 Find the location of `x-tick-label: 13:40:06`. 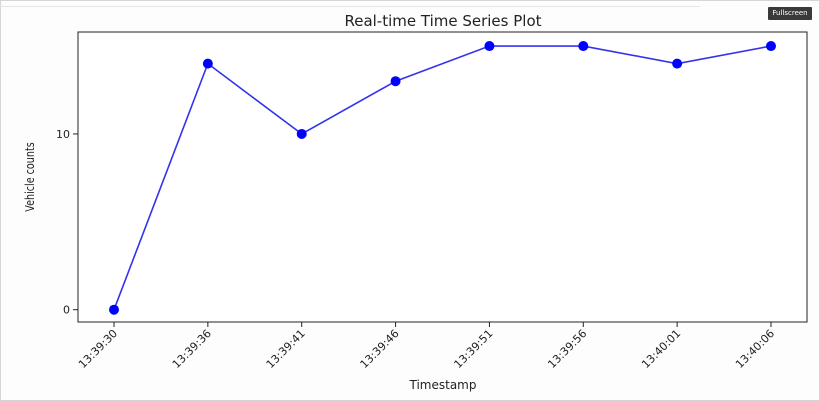

x-tick-label: 13:40:06 is located at coordinates (755, 349).